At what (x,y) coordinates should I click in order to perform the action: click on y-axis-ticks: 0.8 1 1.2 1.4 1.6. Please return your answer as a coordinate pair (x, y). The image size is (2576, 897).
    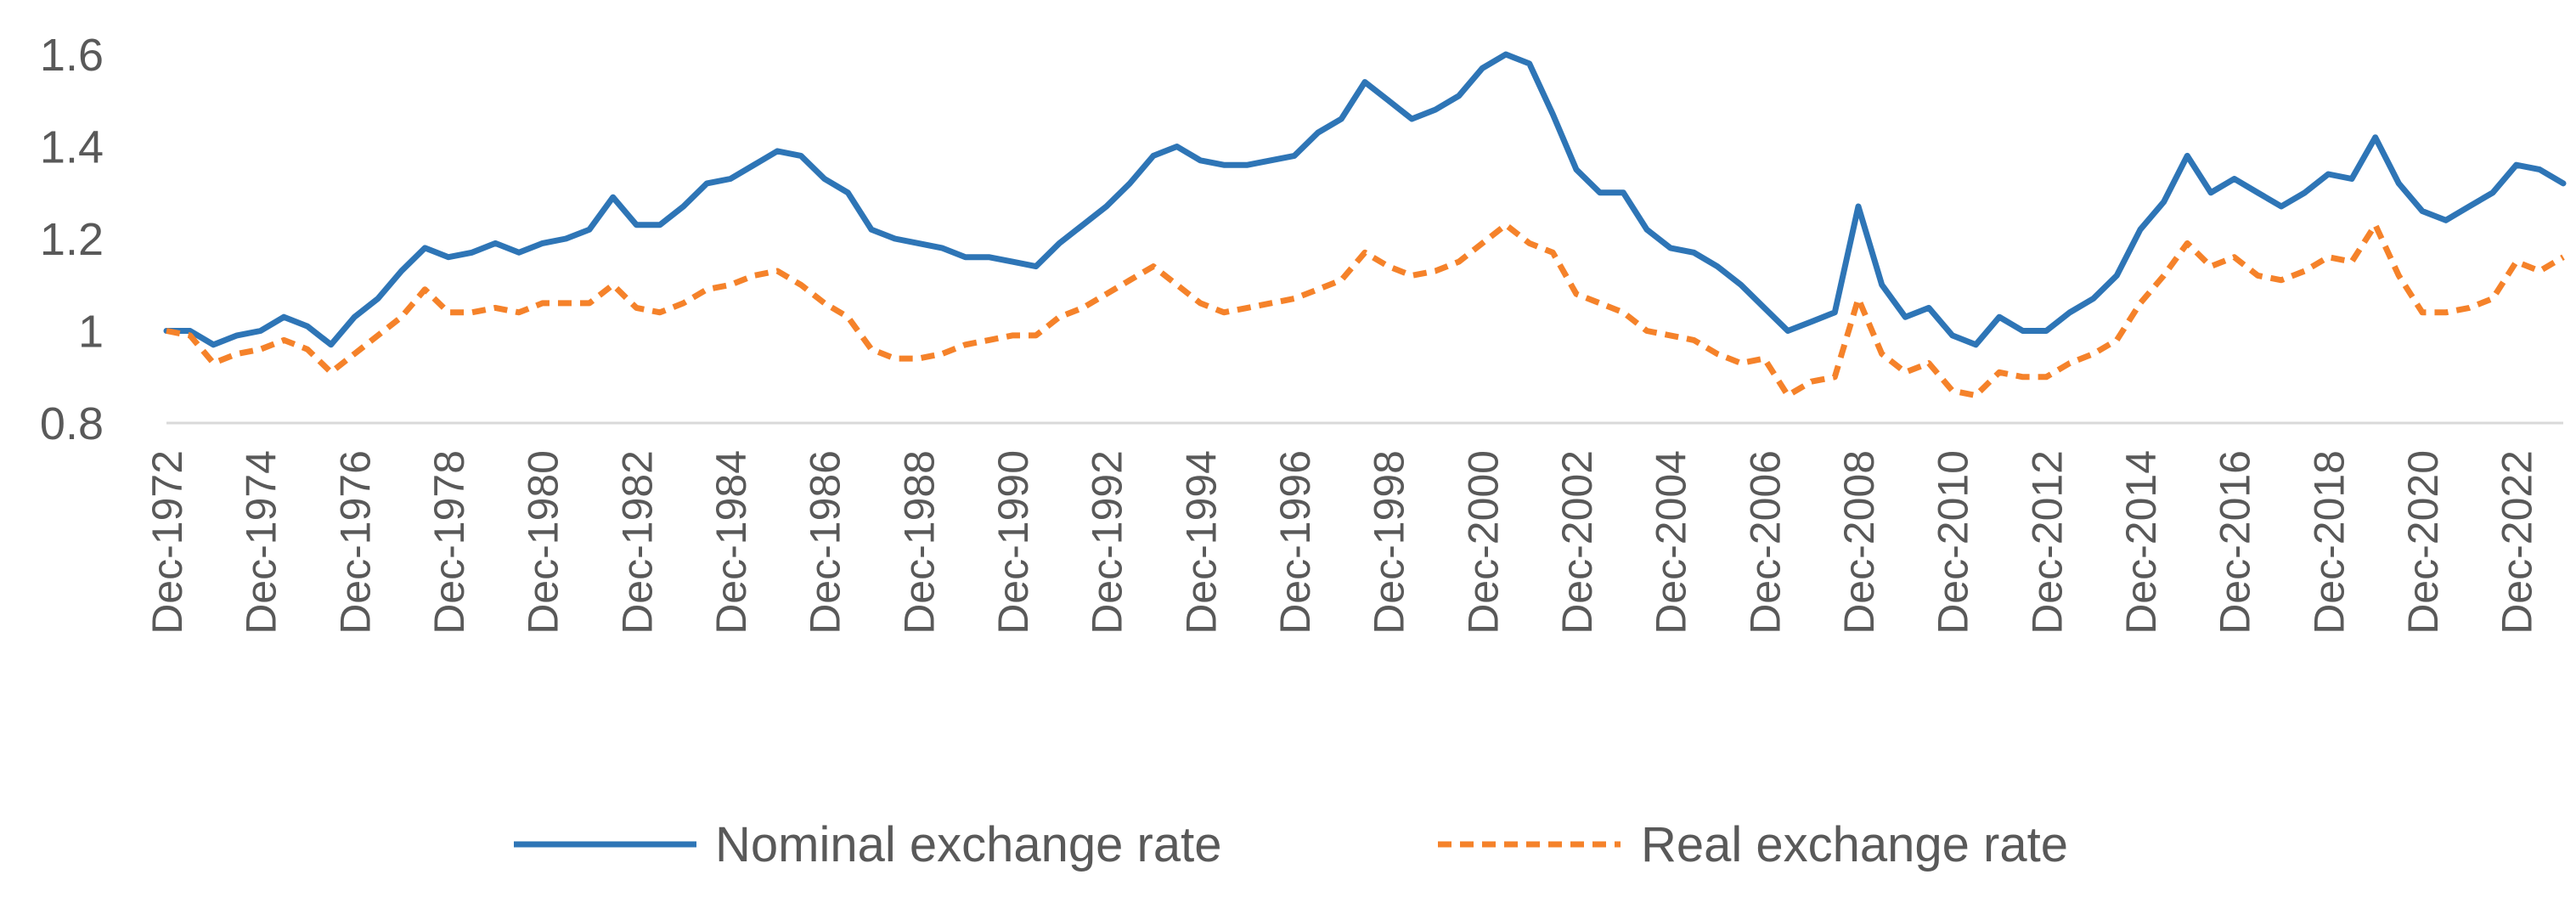
    Looking at the image, I should click on (72, 240).